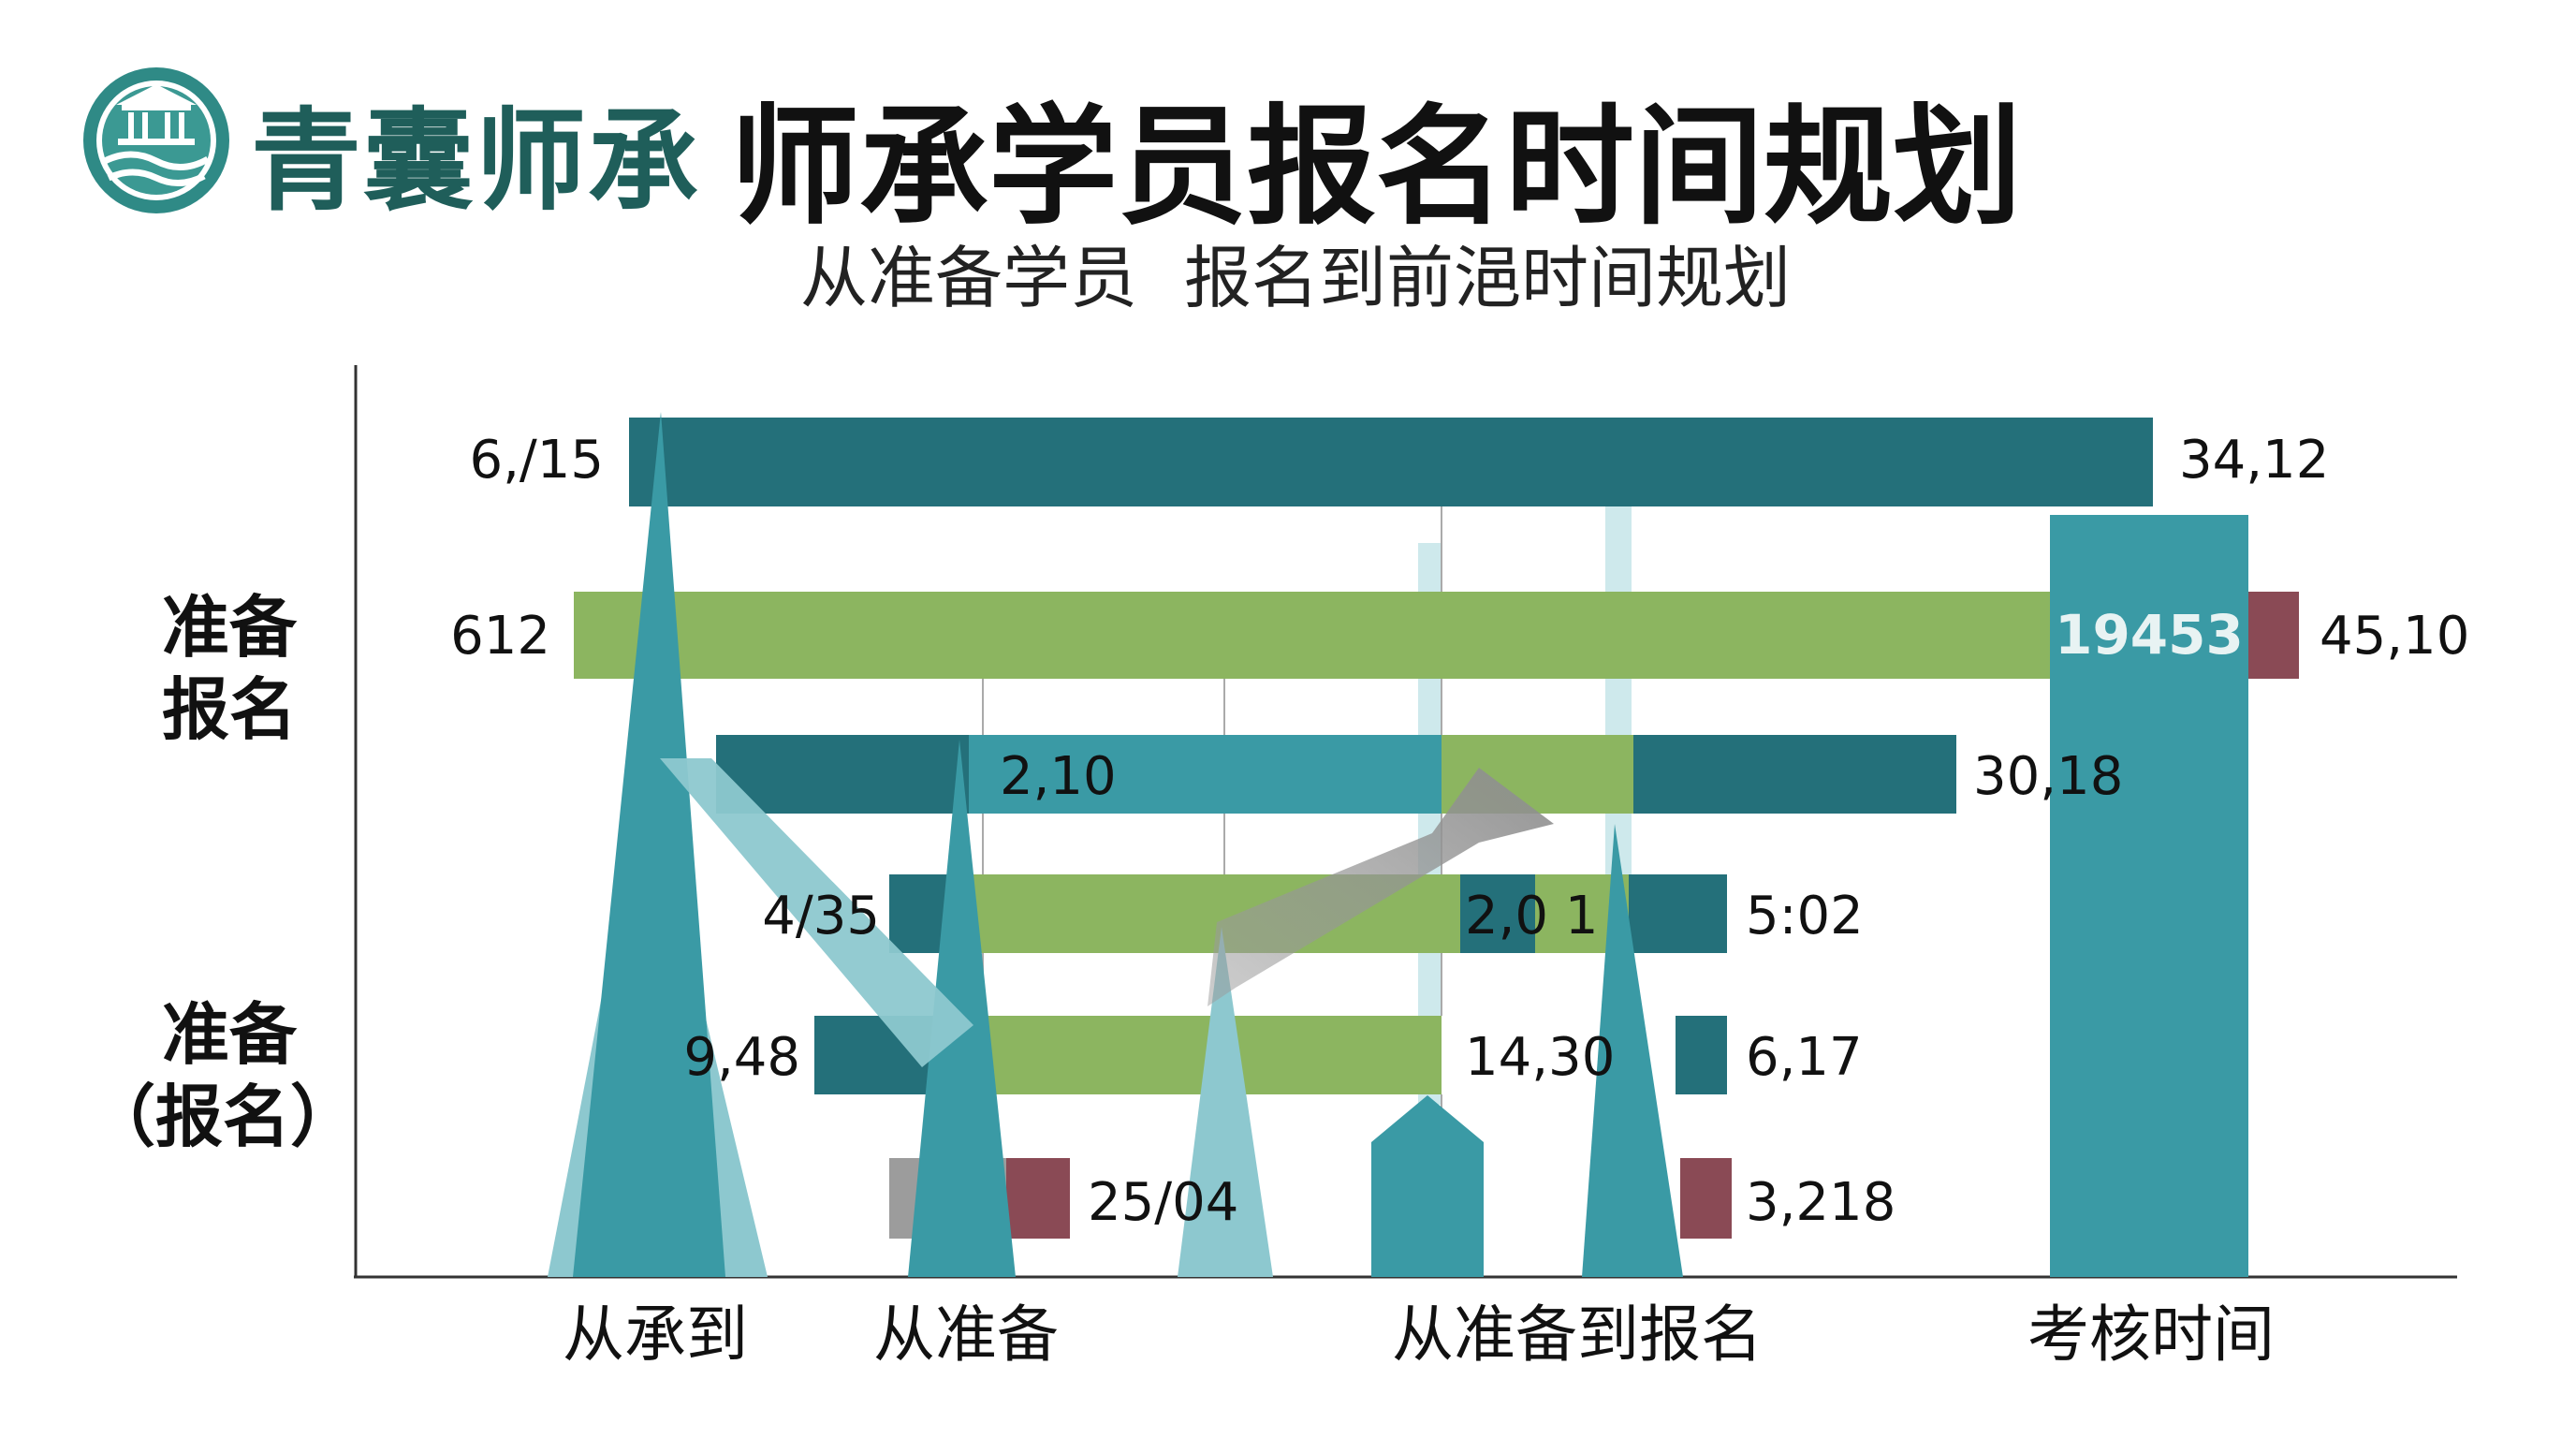  Describe the element at coordinates (2254, 460) in the screenshot. I see `row-1-end-label: 34,12` at that location.